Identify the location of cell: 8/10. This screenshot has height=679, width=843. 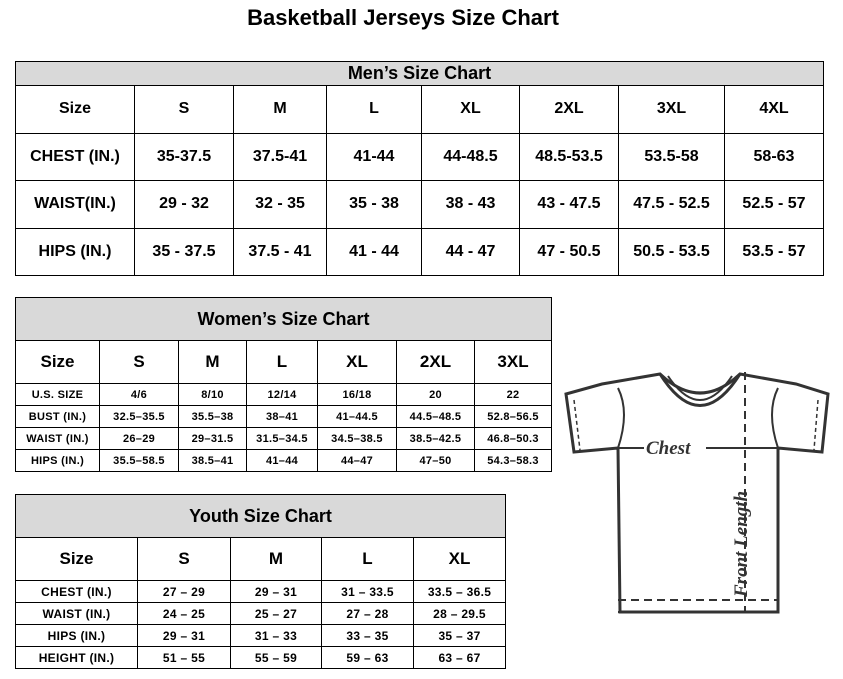
(212, 394).